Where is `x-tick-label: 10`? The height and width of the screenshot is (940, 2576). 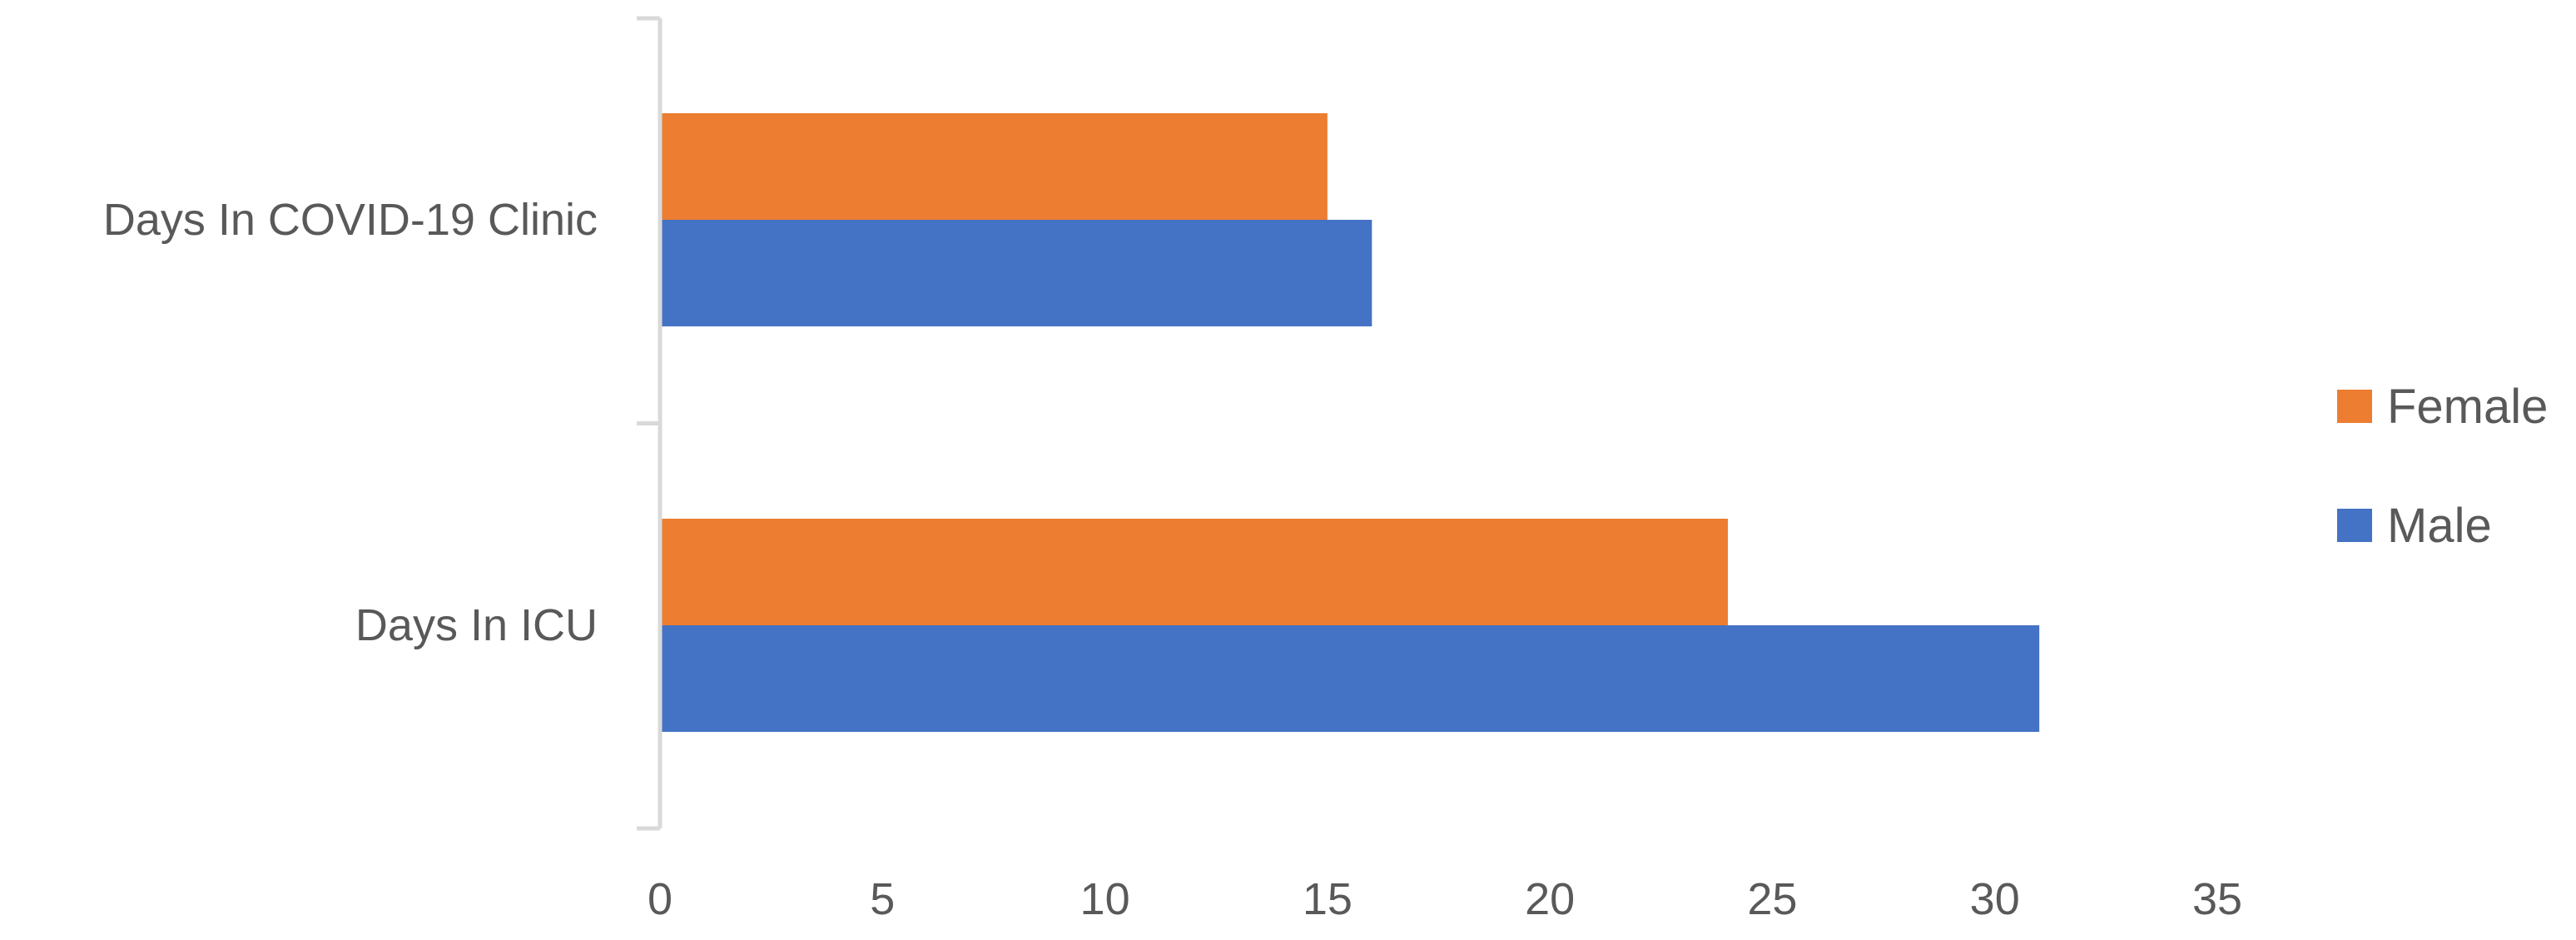 x-tick-label: 10 is located at coordinates (1105, 899).